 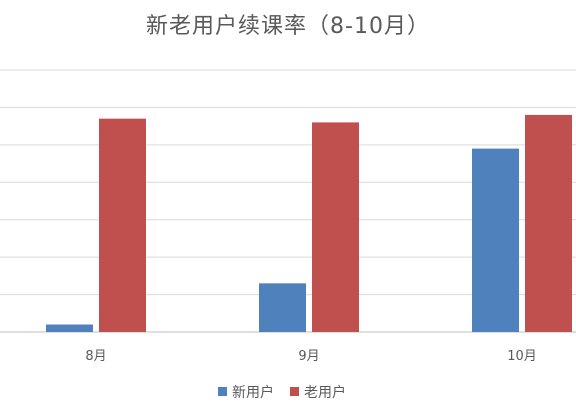 I want to click on category-labels: 8月 9月 10月, so click(x=310, y=356).